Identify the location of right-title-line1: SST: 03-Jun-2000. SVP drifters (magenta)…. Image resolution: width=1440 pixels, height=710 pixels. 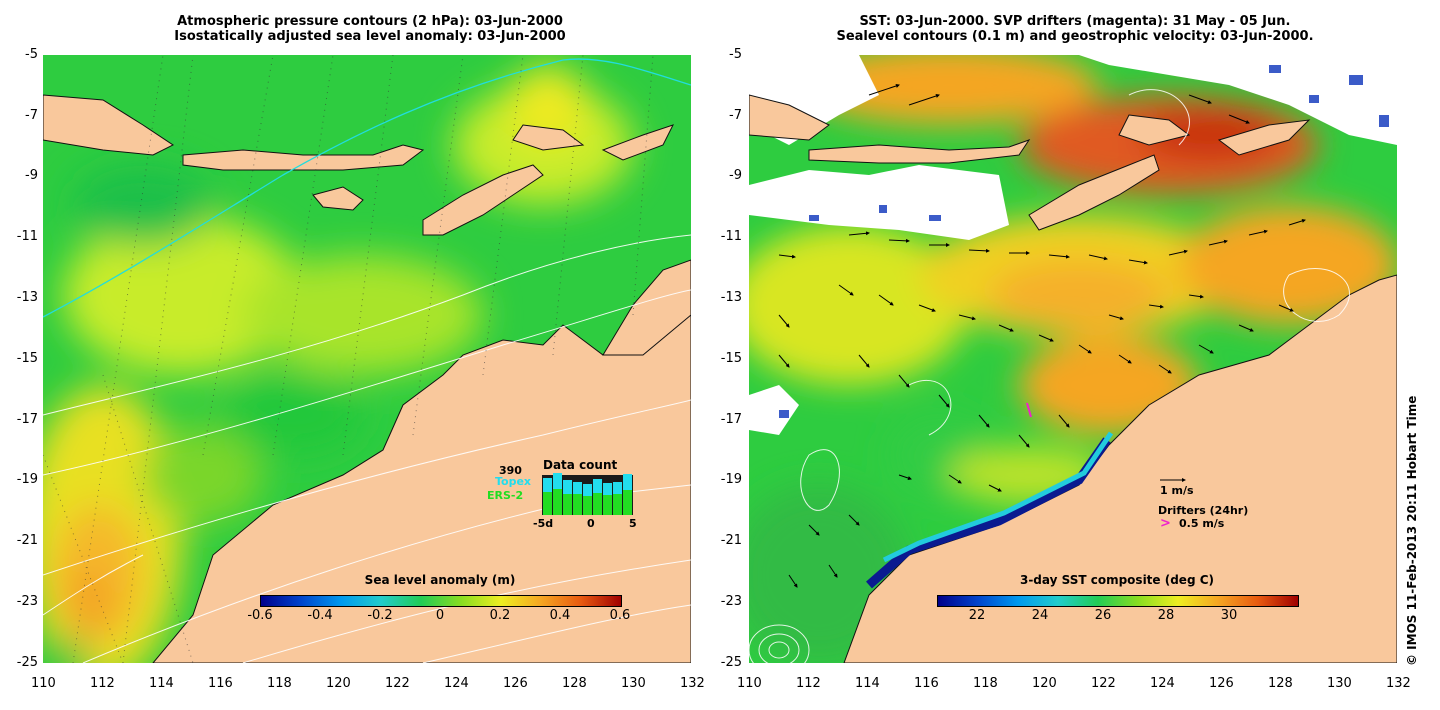
(1075, 21).